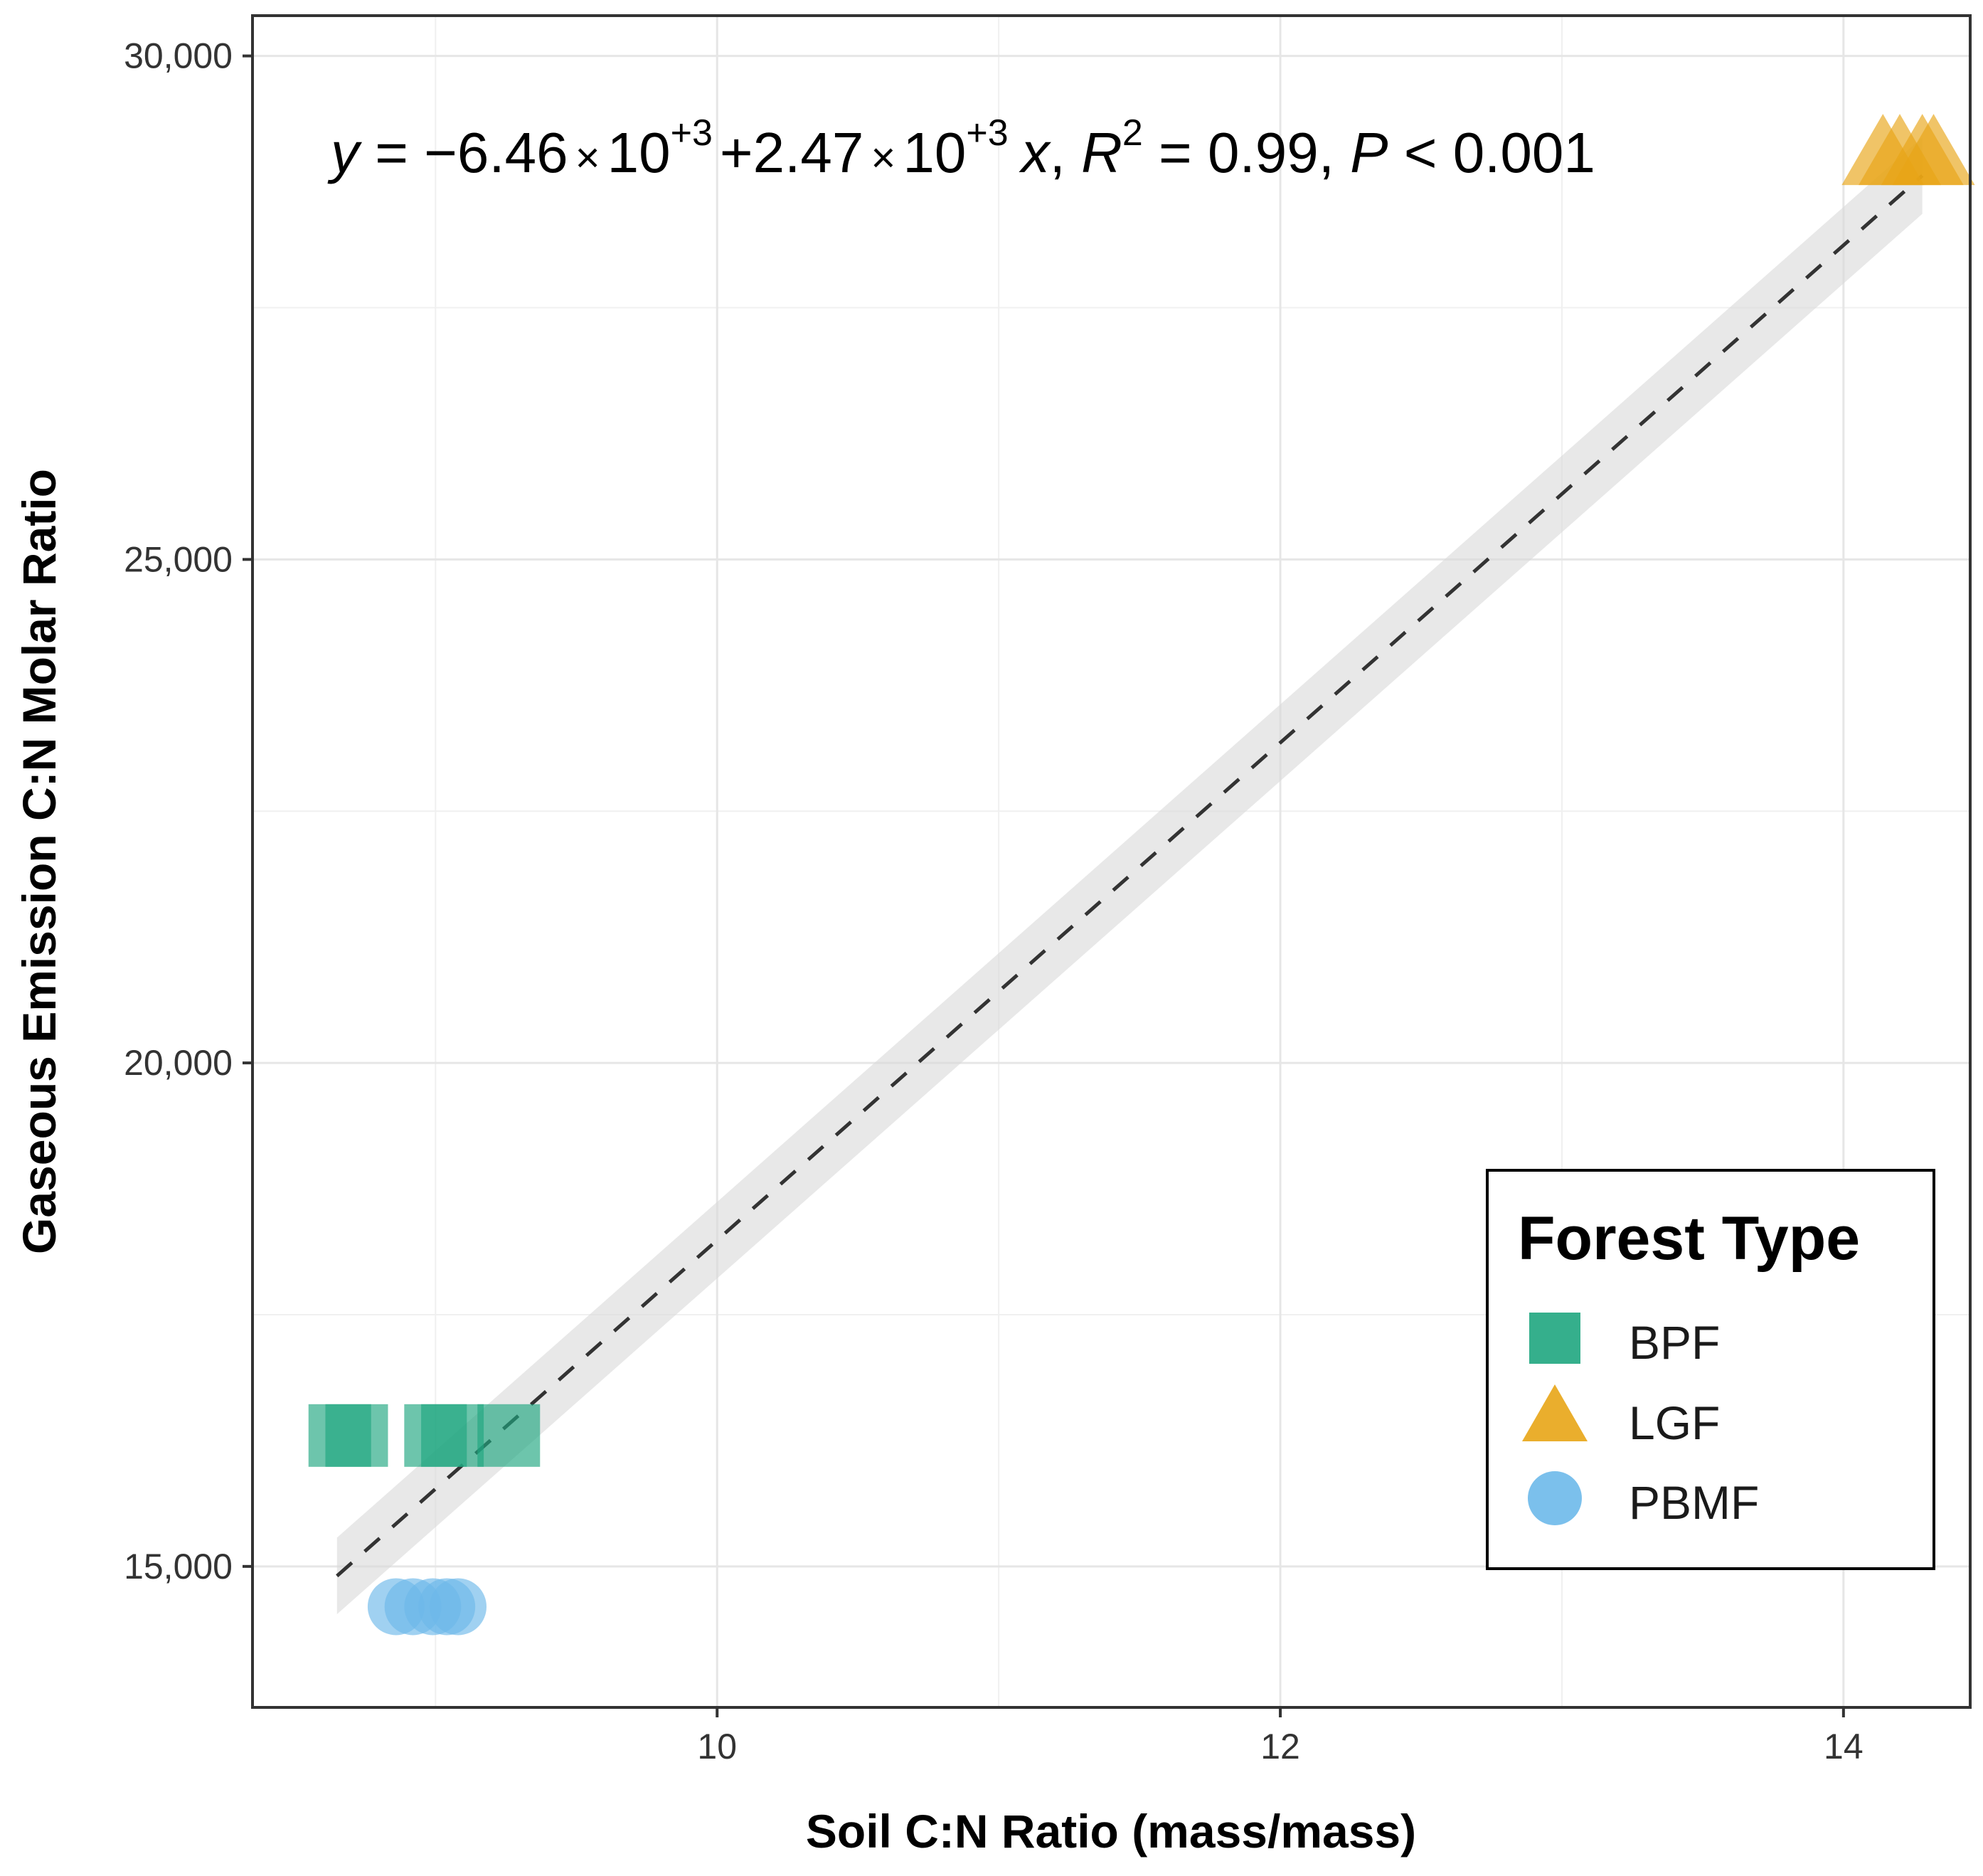  I want to click on x-tick-label: 12, so click(1280, 1746).